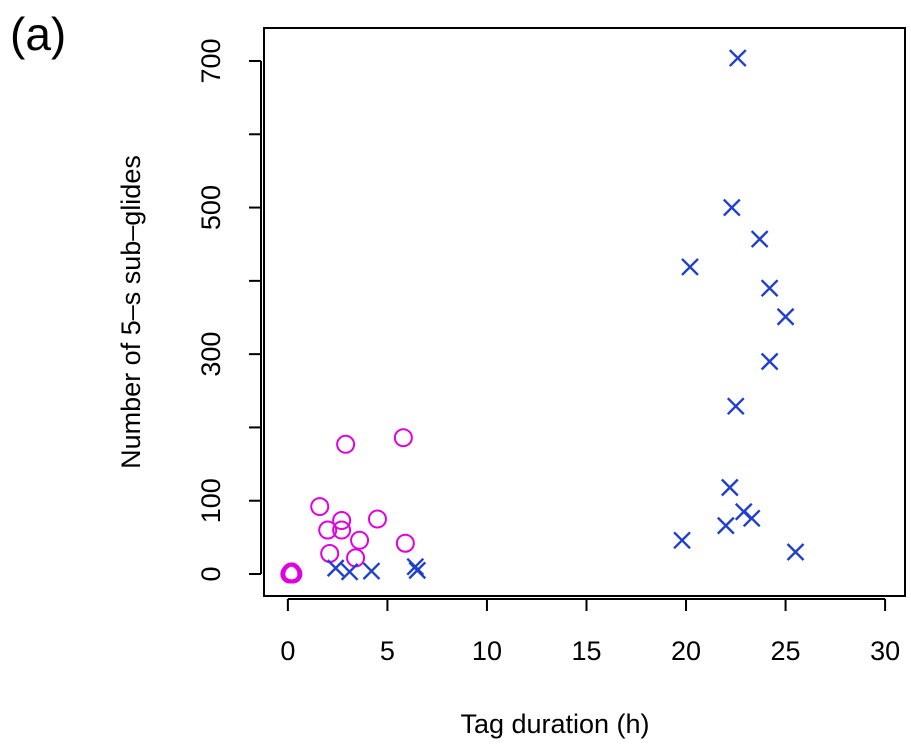 This screenshot has height=756, width=911. Describe the element at coordinates (211, 207) in the screenshot. I see `y-tick-label: 500` at that location.